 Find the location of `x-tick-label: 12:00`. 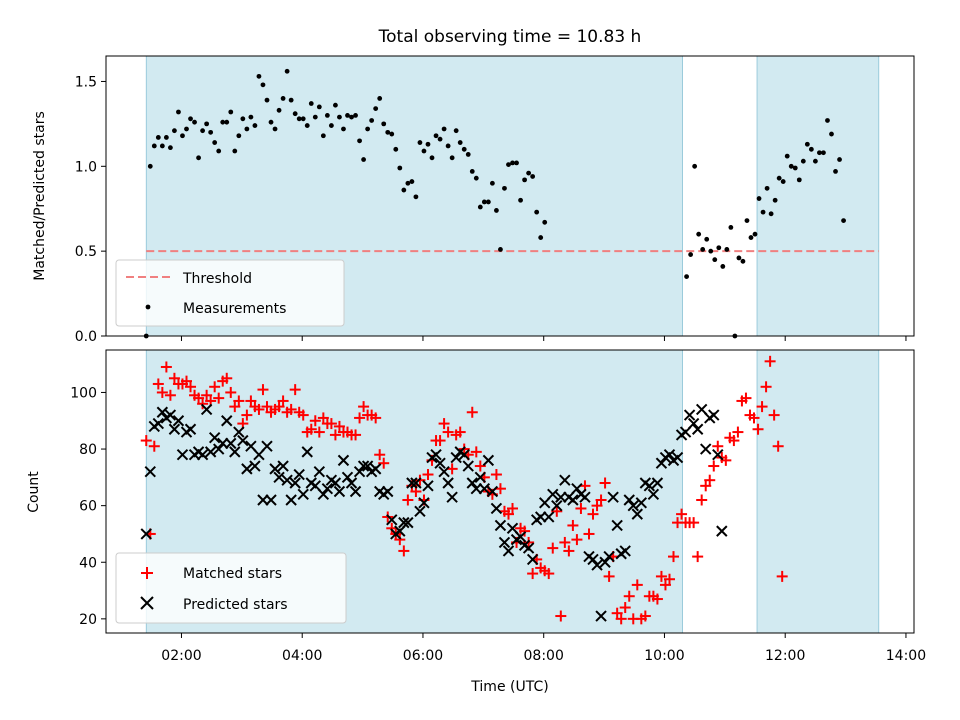

x-tick-label: 12:00 is located at coordinates (785, 656).